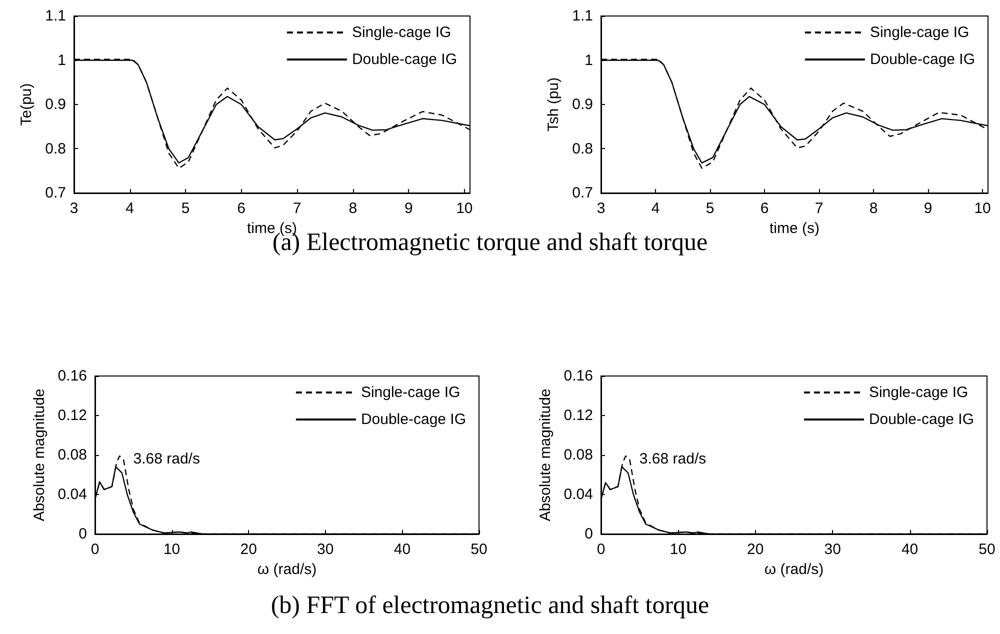 The height and width of the screenshot is (634, 1000). Describe the element at coordinates (795, 228) in the screenshot. I see `x-axis-title: time (s)` at that location.